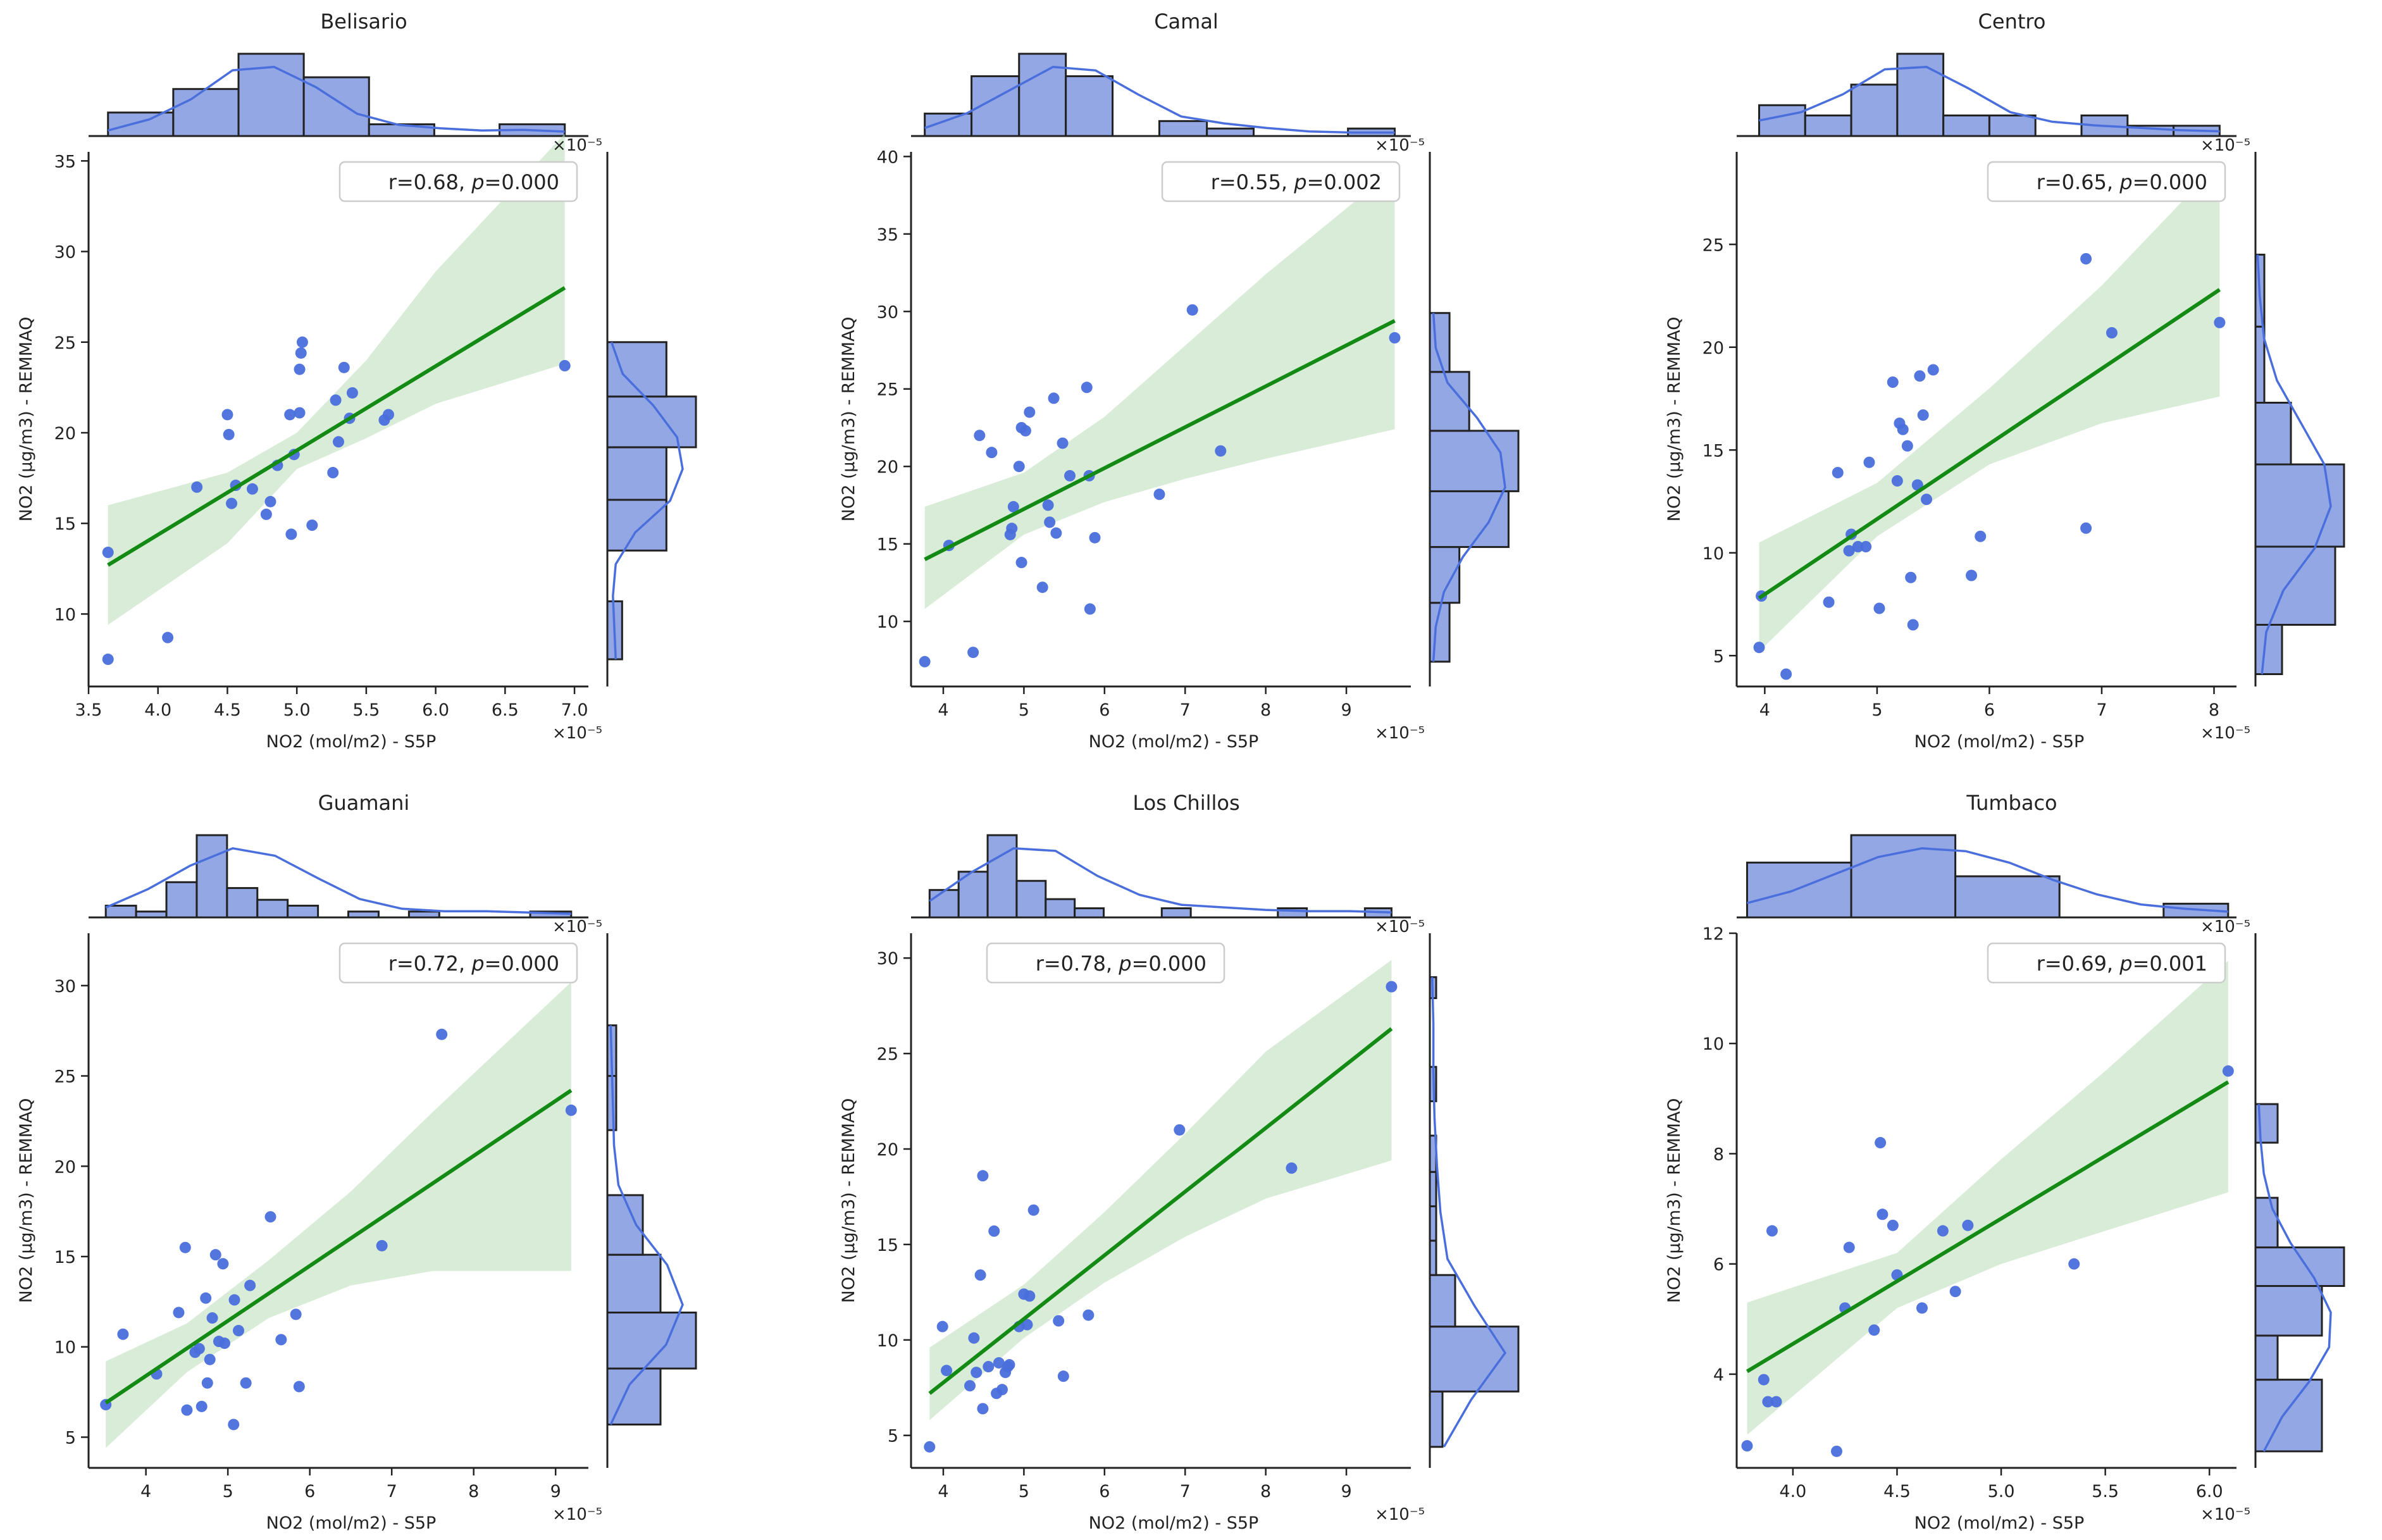  I want to click on stat-r-value: 0.65, so click(2084, 182).